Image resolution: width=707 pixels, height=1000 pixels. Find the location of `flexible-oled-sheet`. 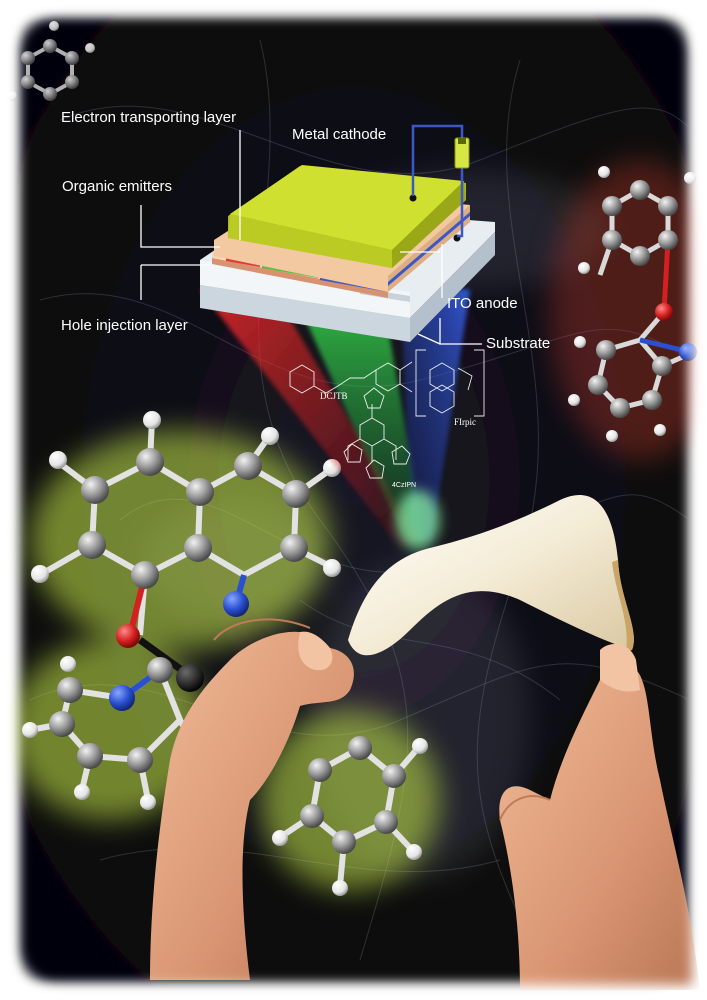

flexible-oled-sheet is located at coordinates (491, 575).